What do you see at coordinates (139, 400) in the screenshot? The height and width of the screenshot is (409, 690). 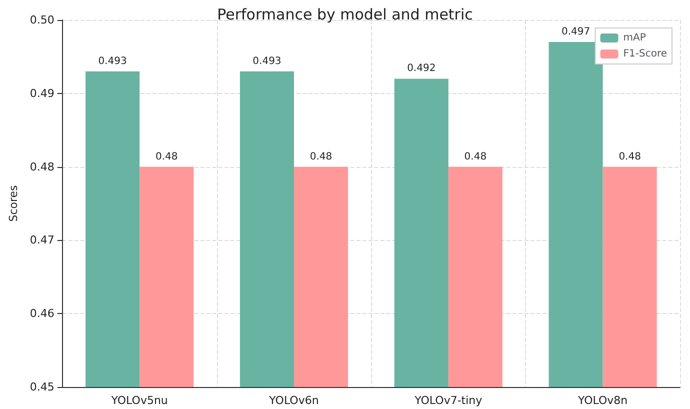 I see `x-tick-label: YOLOv5nu` at bounding box center [139, 400].